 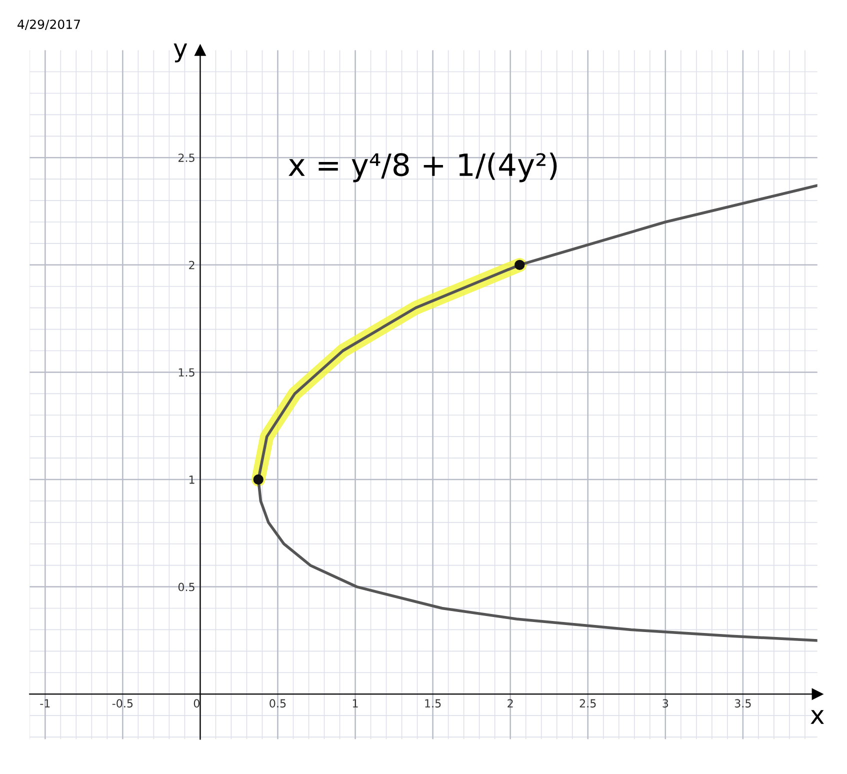 I want to click on x-tick-label: 3.5, so click(x=742, y=703).